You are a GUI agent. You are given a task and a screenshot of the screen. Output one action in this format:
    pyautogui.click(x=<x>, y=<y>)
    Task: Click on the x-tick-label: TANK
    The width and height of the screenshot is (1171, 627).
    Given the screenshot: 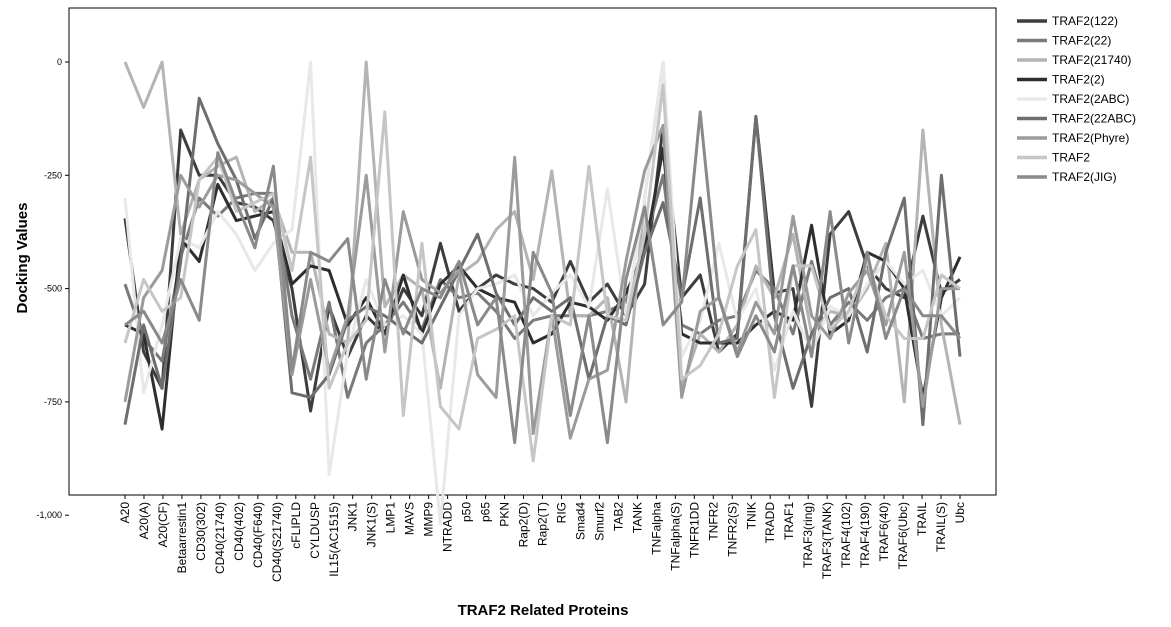 What is the action you would take?
    pyautogui.click(x=637, y=517)
    